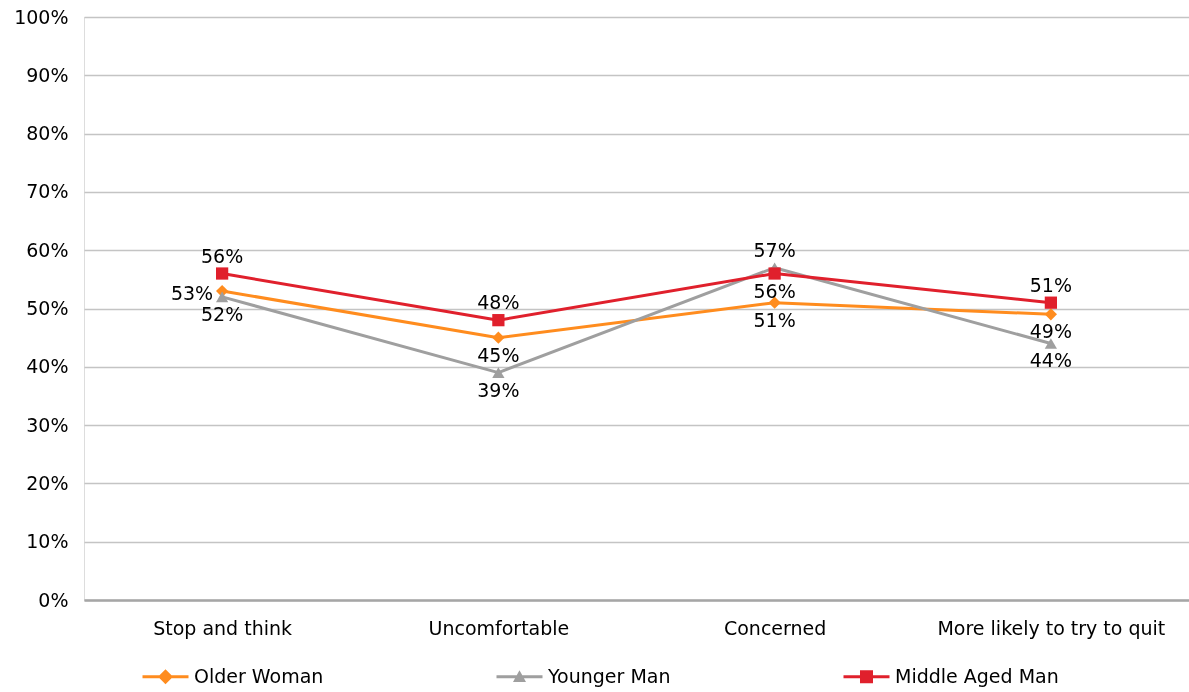 The width and height of the screenshot is (1189, 692). I want to click on data-label: 57%, so click(774, 249).